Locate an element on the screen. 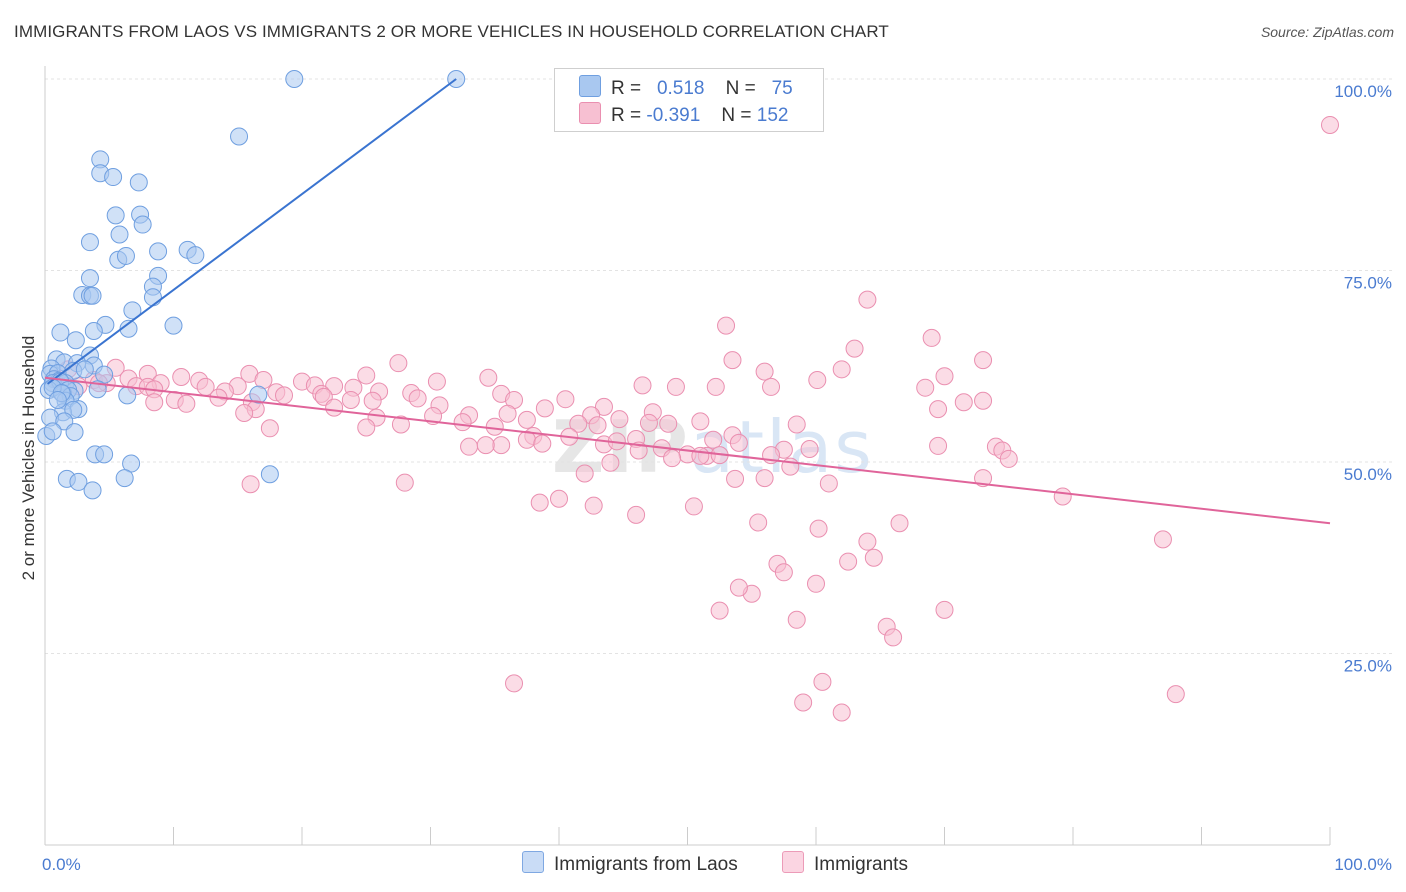 Image resolution: width=1406 pixels, height=892 pixels. y-tick-label: 50.0% is located at coordinates (1368, 474).